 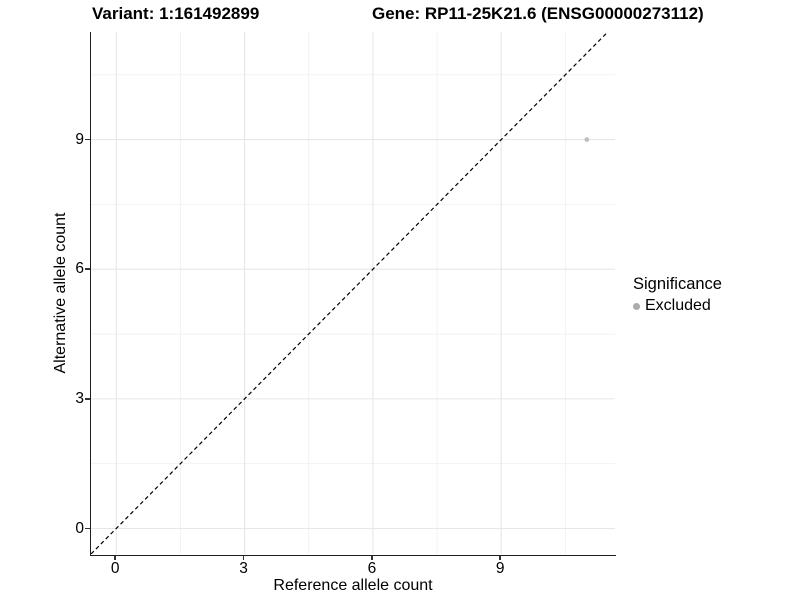 What do you see at coordinates (538, 13) in the screenshot?
I see `gene-title: Gene: RP11-25K21.6 (ENSG00000273112)` at bounding box center [538, 13].